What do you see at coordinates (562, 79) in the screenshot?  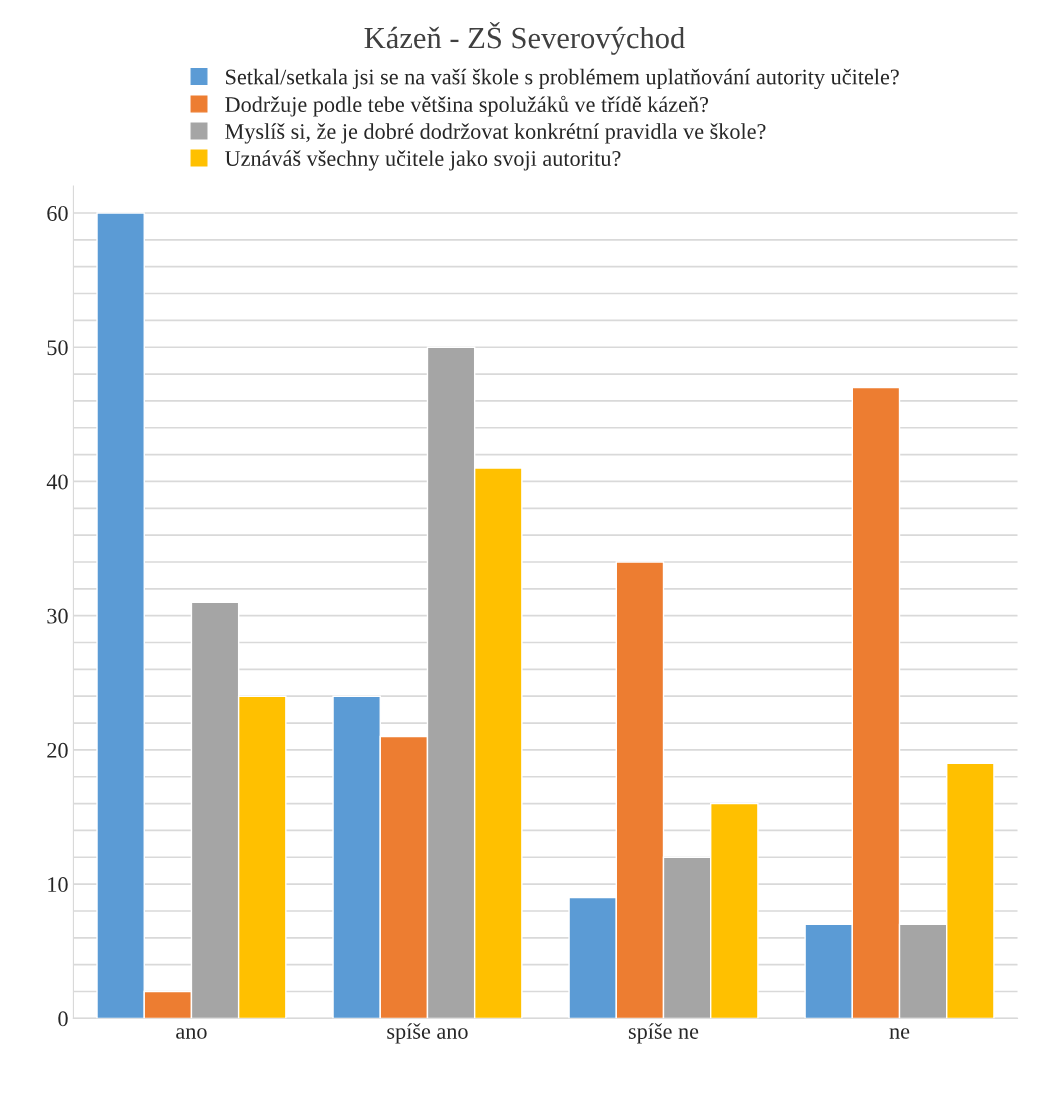 I see `legend-label: Setkal/setkala jsi se na vaší škole s problémem uplatňování autority učitele?` at bounding box center [562, 79].